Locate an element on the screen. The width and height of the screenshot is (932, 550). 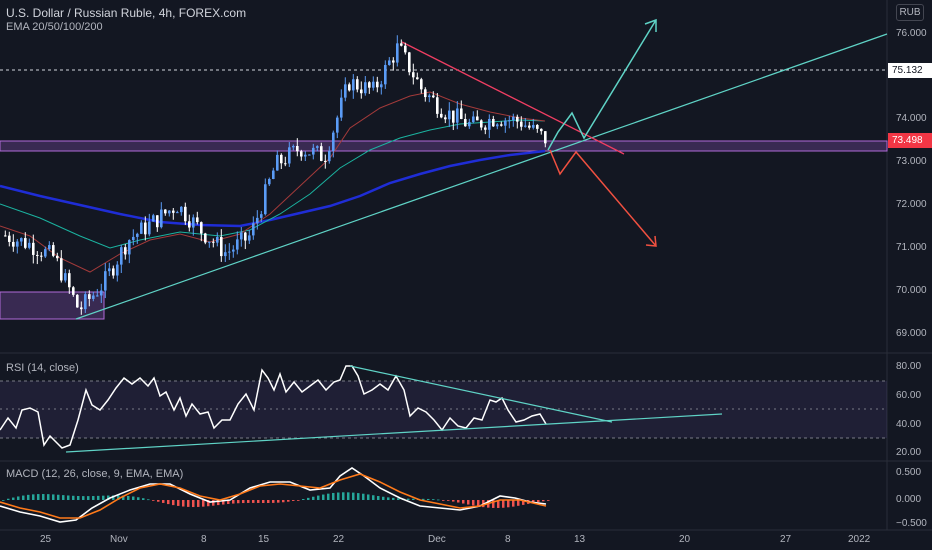
macd-signal-line is located at coordinates (273, 496).